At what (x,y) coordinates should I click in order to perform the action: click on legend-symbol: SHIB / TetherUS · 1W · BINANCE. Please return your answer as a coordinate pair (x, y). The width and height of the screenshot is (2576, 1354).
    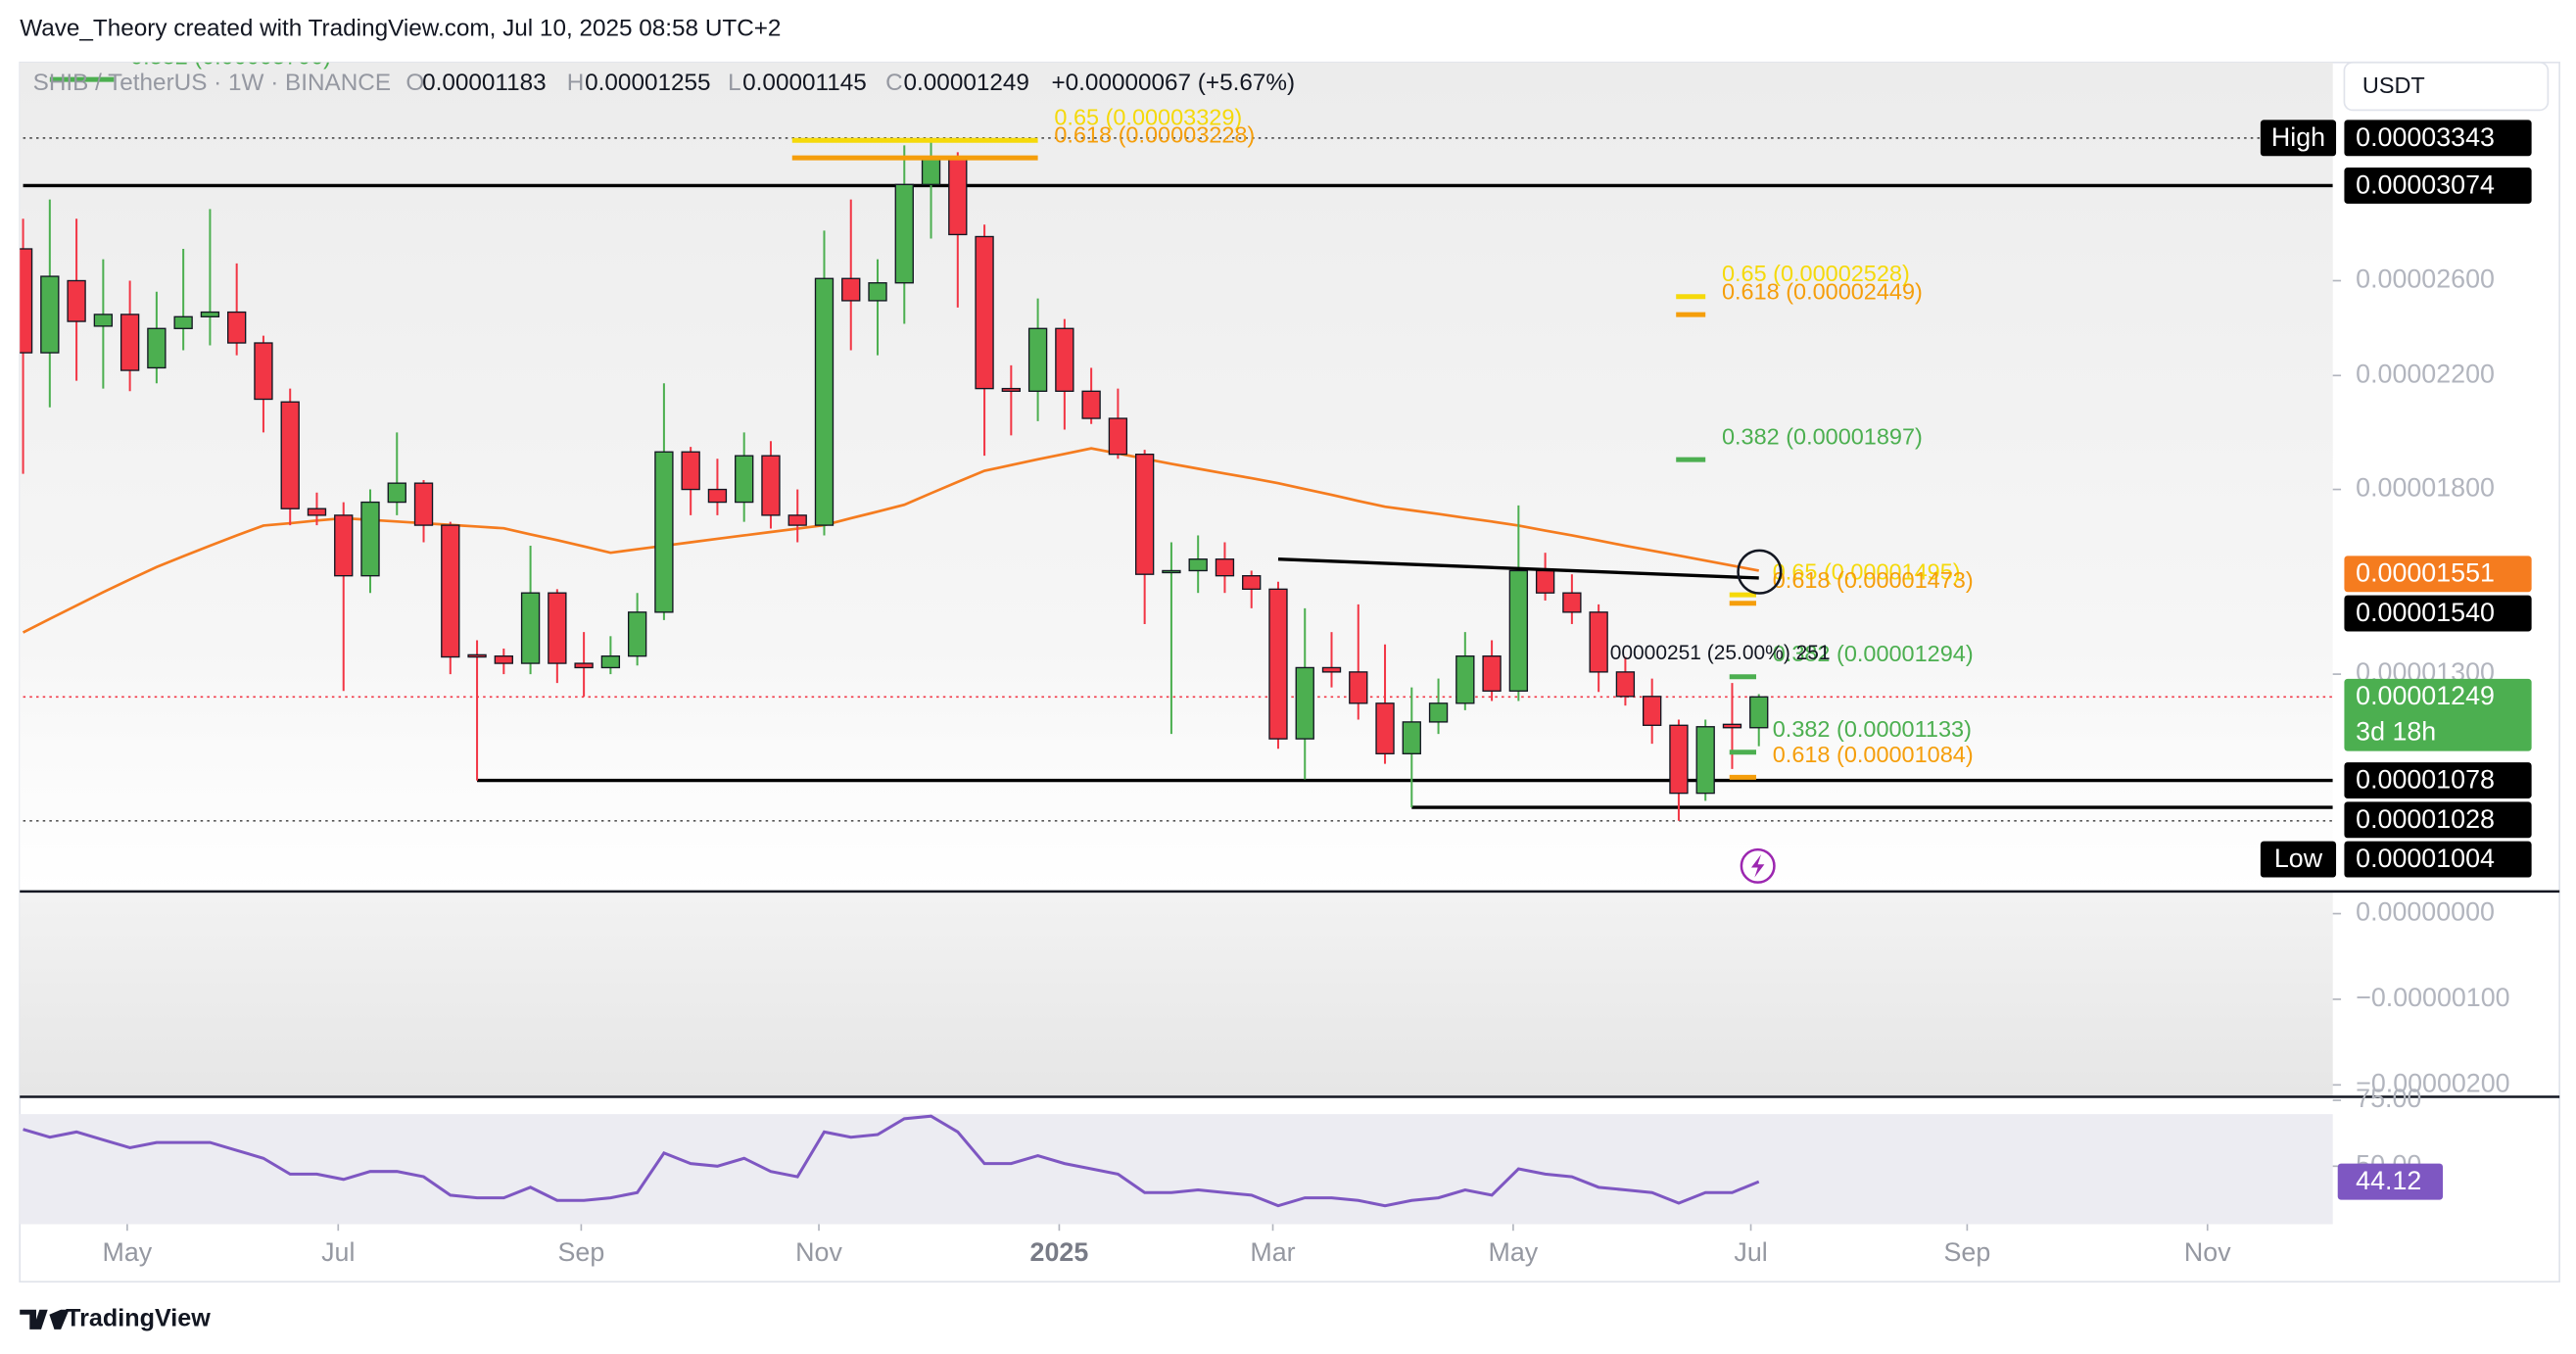
    Looking at the image, I should click on (212, 83).